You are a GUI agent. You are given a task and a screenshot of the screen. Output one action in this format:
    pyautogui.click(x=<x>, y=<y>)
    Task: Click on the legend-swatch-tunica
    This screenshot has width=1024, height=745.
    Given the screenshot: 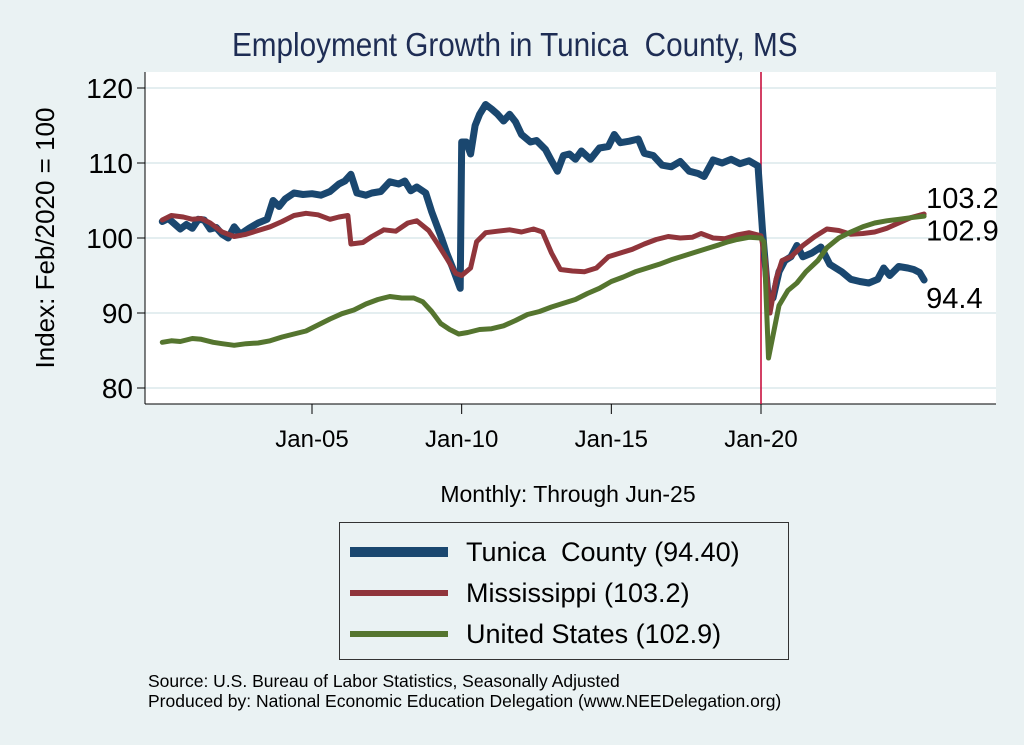 What is the action you would take?
    pyautogui.click(x=399, y=552)
    